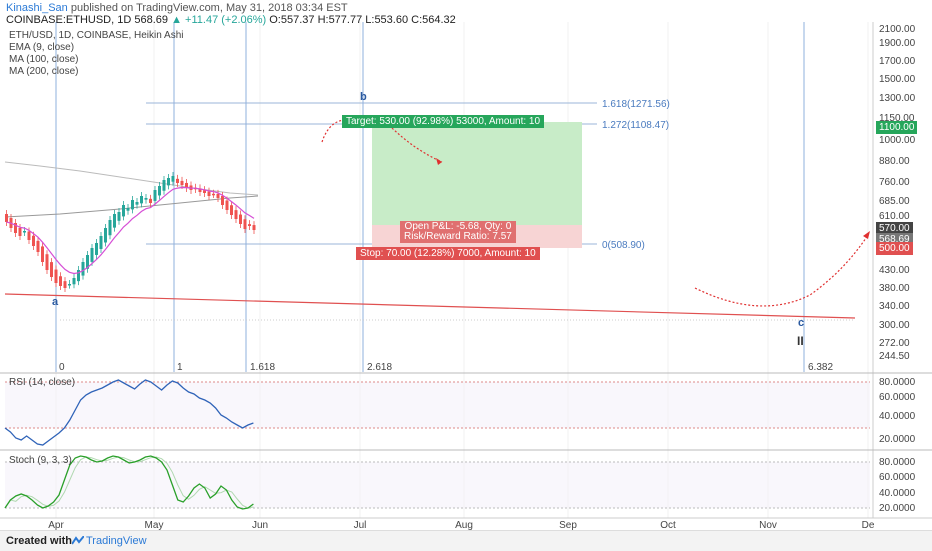 Image resolution: width=932 pixels, height=551 pixels. What do you see at coordinates (897, 477) in the screenshot?
I see `stoch-axis-label: 60.0000` at bounding box center [897, 477].